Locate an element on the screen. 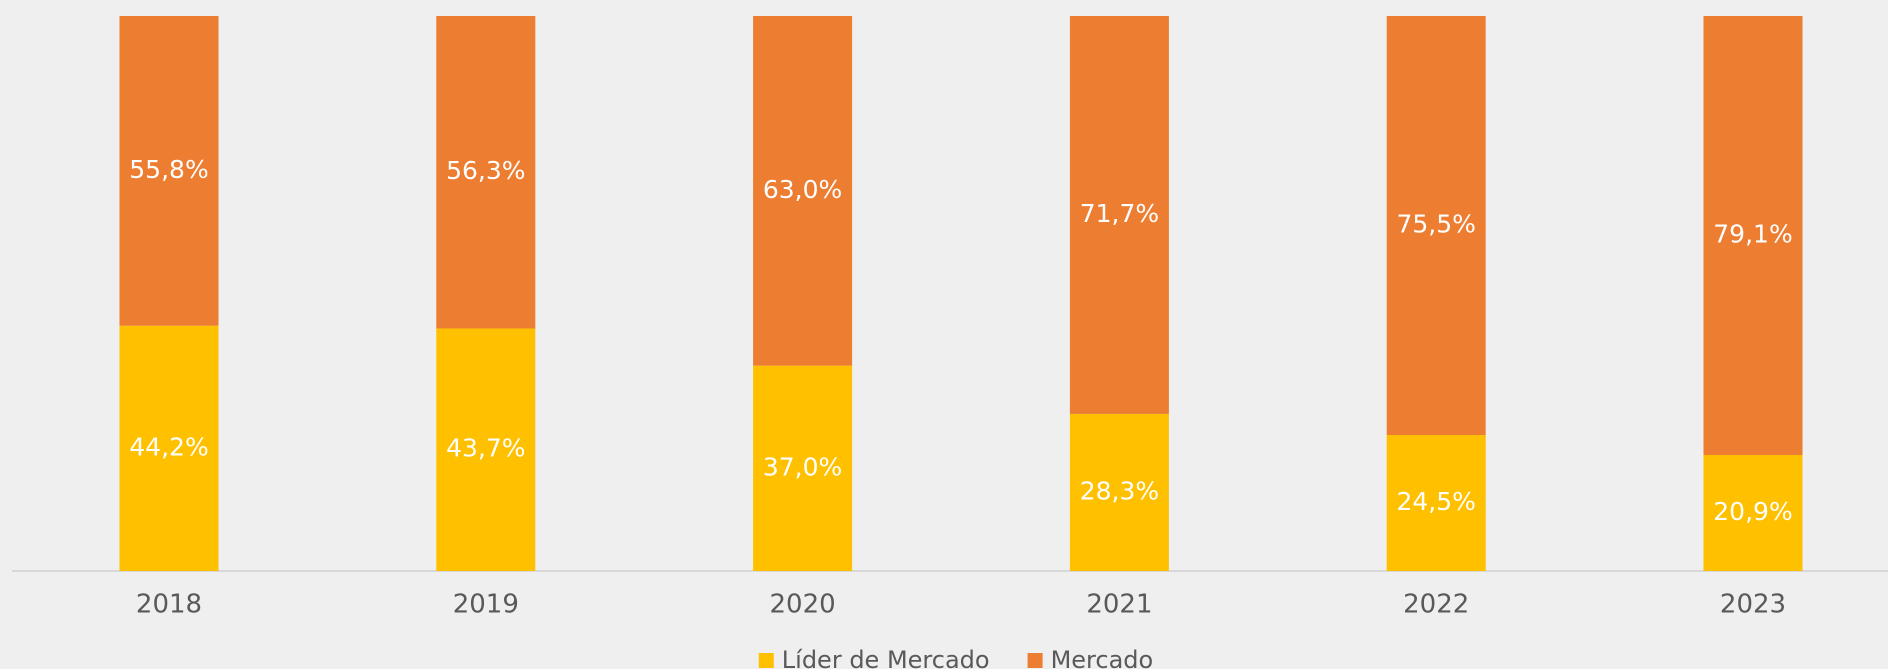 The image size is (1888, 669). data-label: 28,3% is located at coordinates (1119, 490).